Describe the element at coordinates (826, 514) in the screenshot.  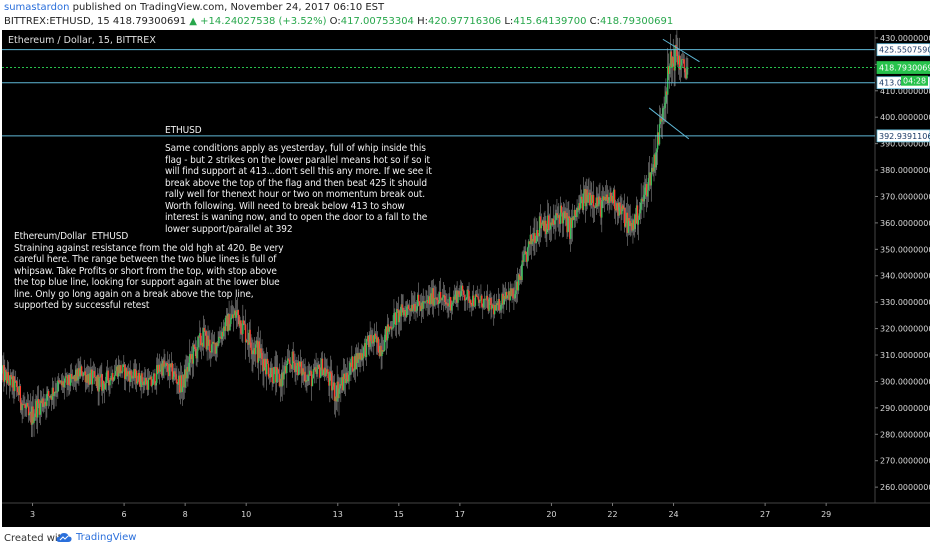
I see `x-tick-label: 29` at that location.